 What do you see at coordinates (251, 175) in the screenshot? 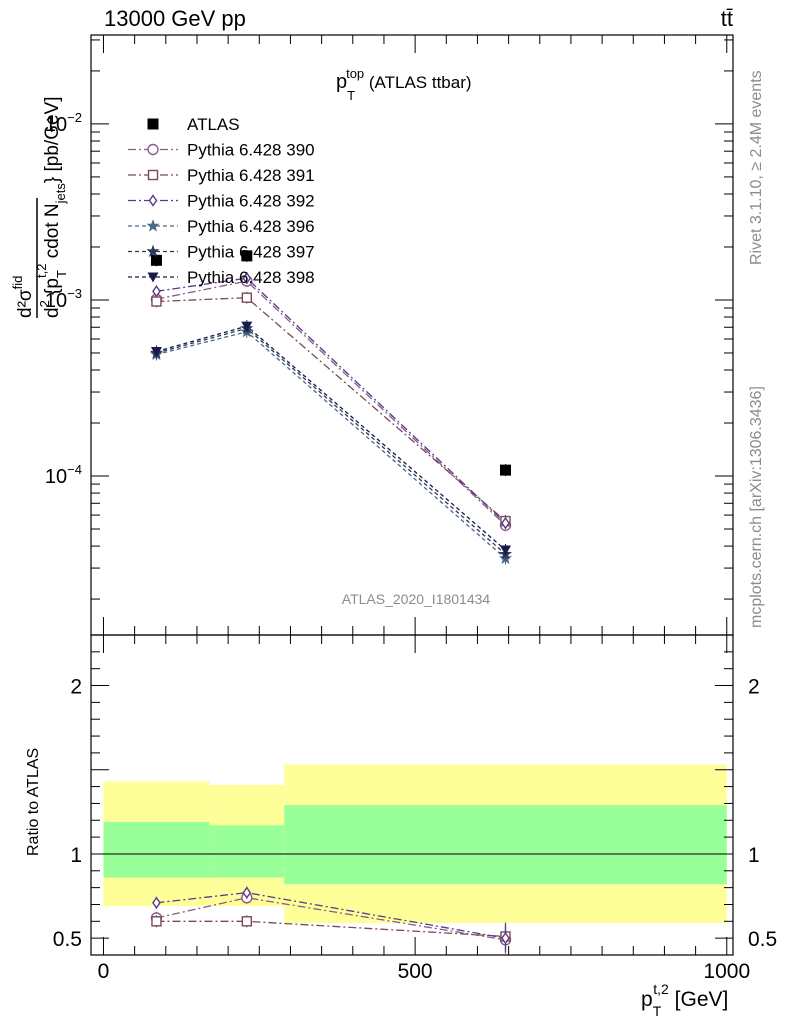
I see `legend-label-2: Pythia 6.428 391` at bounding box center [251, 175].